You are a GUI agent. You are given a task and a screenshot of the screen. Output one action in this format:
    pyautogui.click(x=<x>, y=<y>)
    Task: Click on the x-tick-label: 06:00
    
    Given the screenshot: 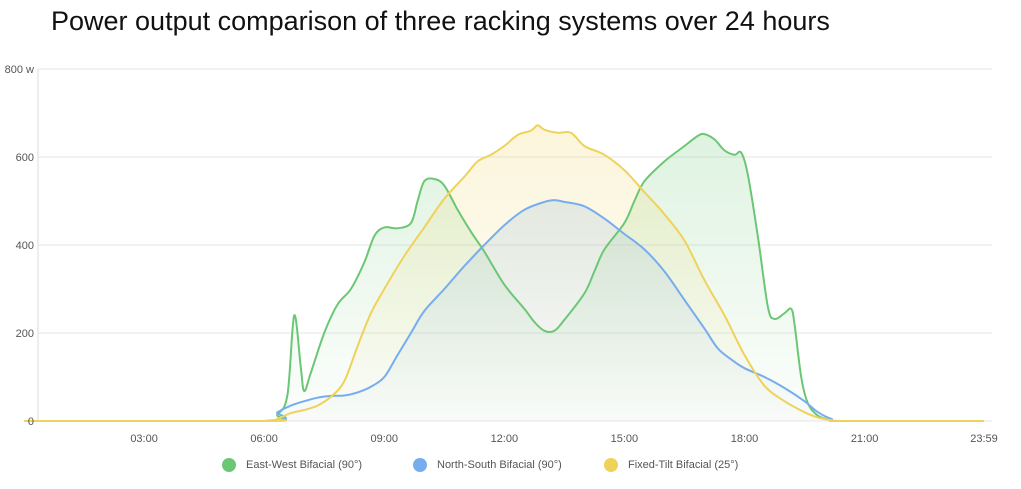 What is the action you would take?
    pyautogui.click(x=264, y=439)
    